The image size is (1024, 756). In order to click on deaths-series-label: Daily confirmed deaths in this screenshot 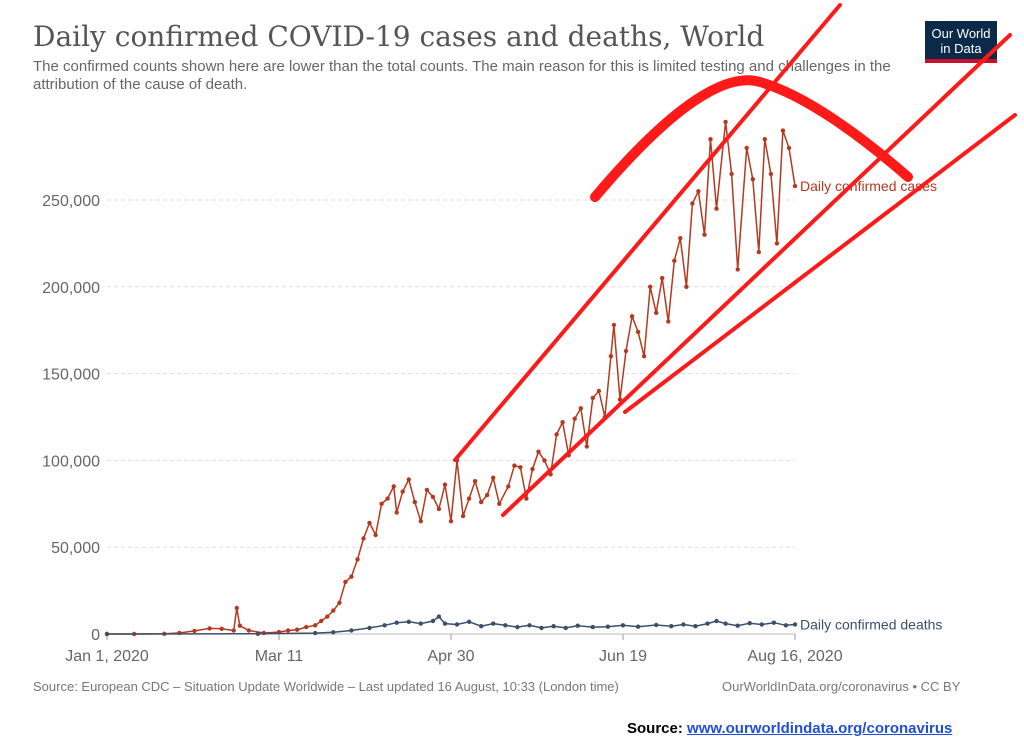, I will do `click(871, 624)`.